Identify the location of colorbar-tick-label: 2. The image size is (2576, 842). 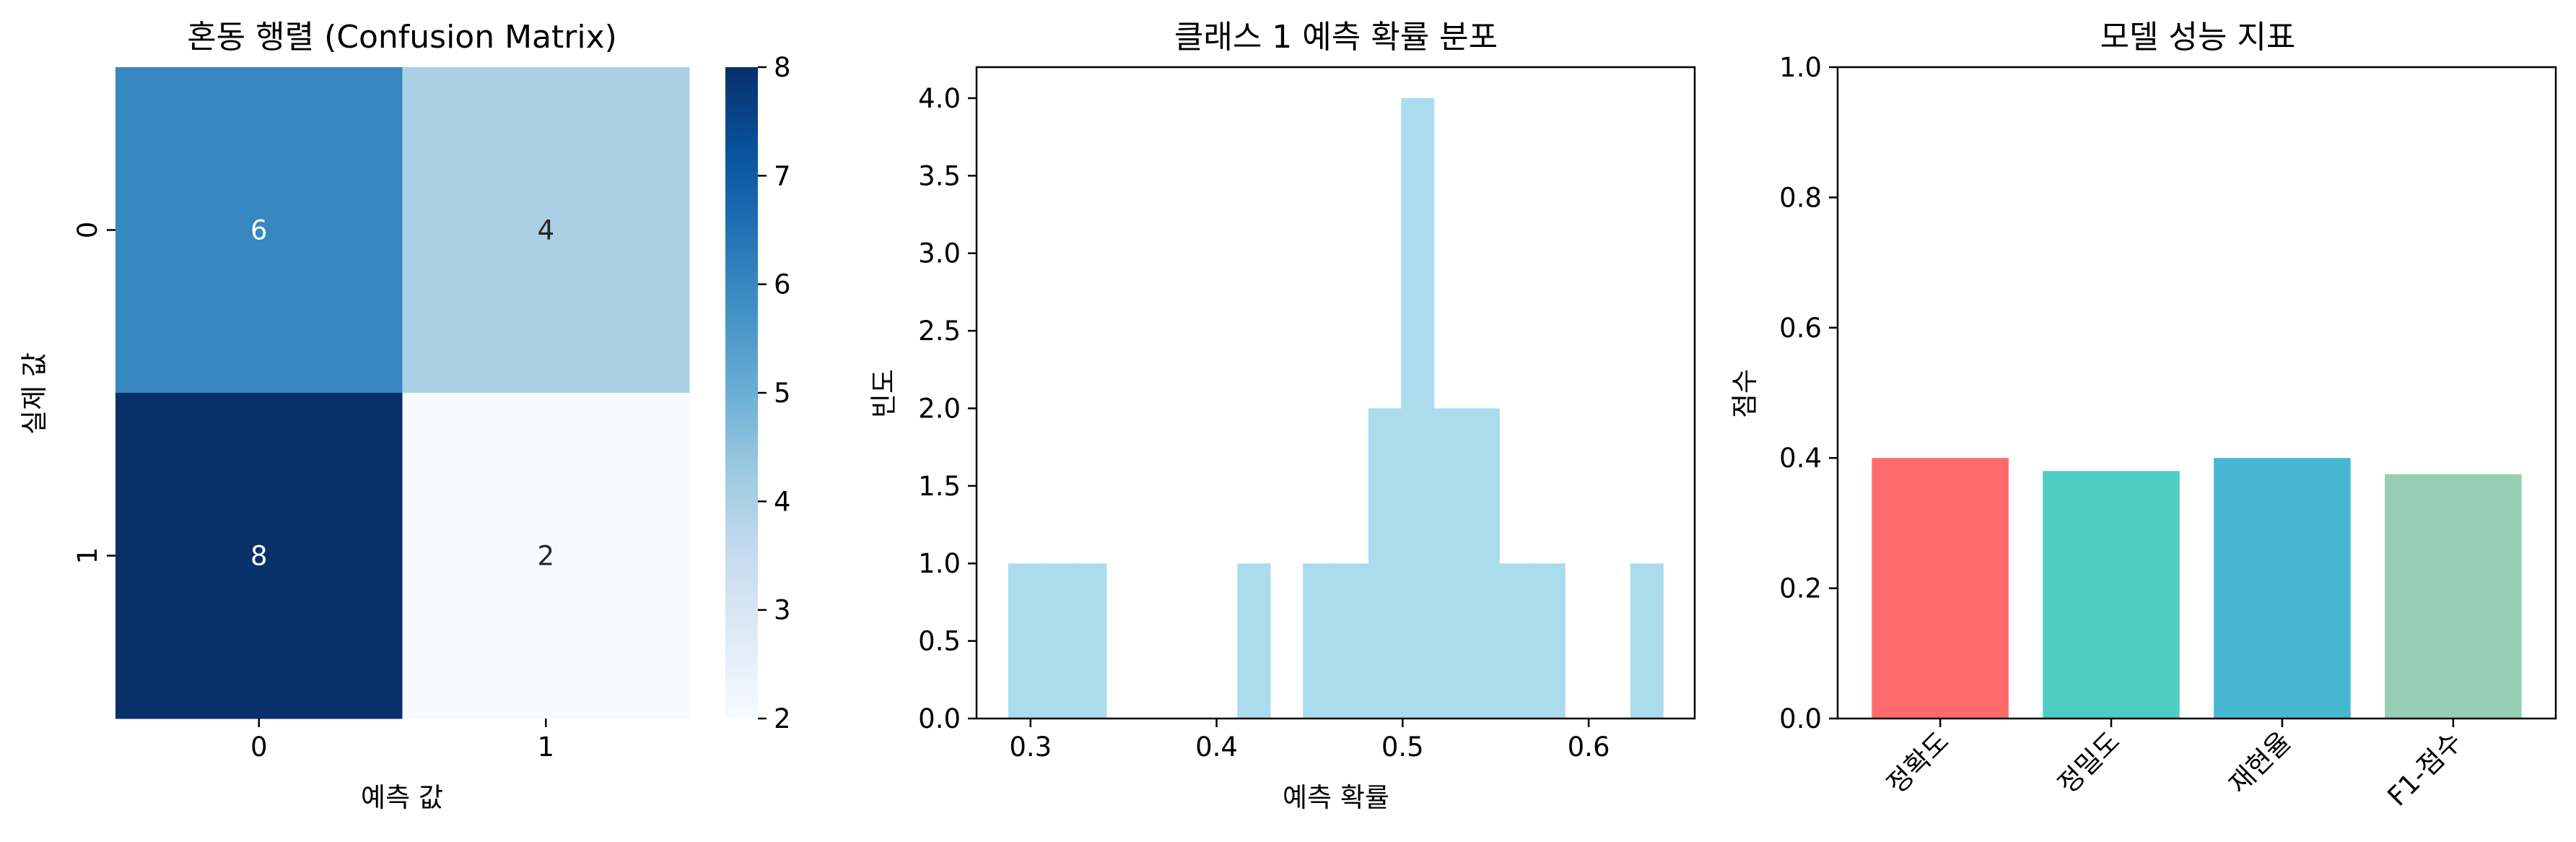
(782, 718).